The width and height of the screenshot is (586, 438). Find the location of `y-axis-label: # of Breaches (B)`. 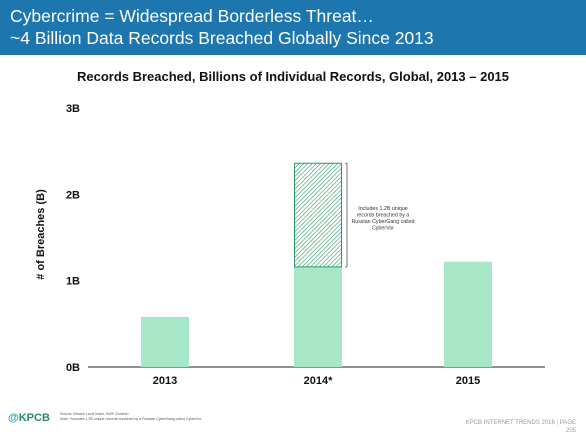

y-axis-label: # of Breaches (B) is located at coordinates (41, 234).